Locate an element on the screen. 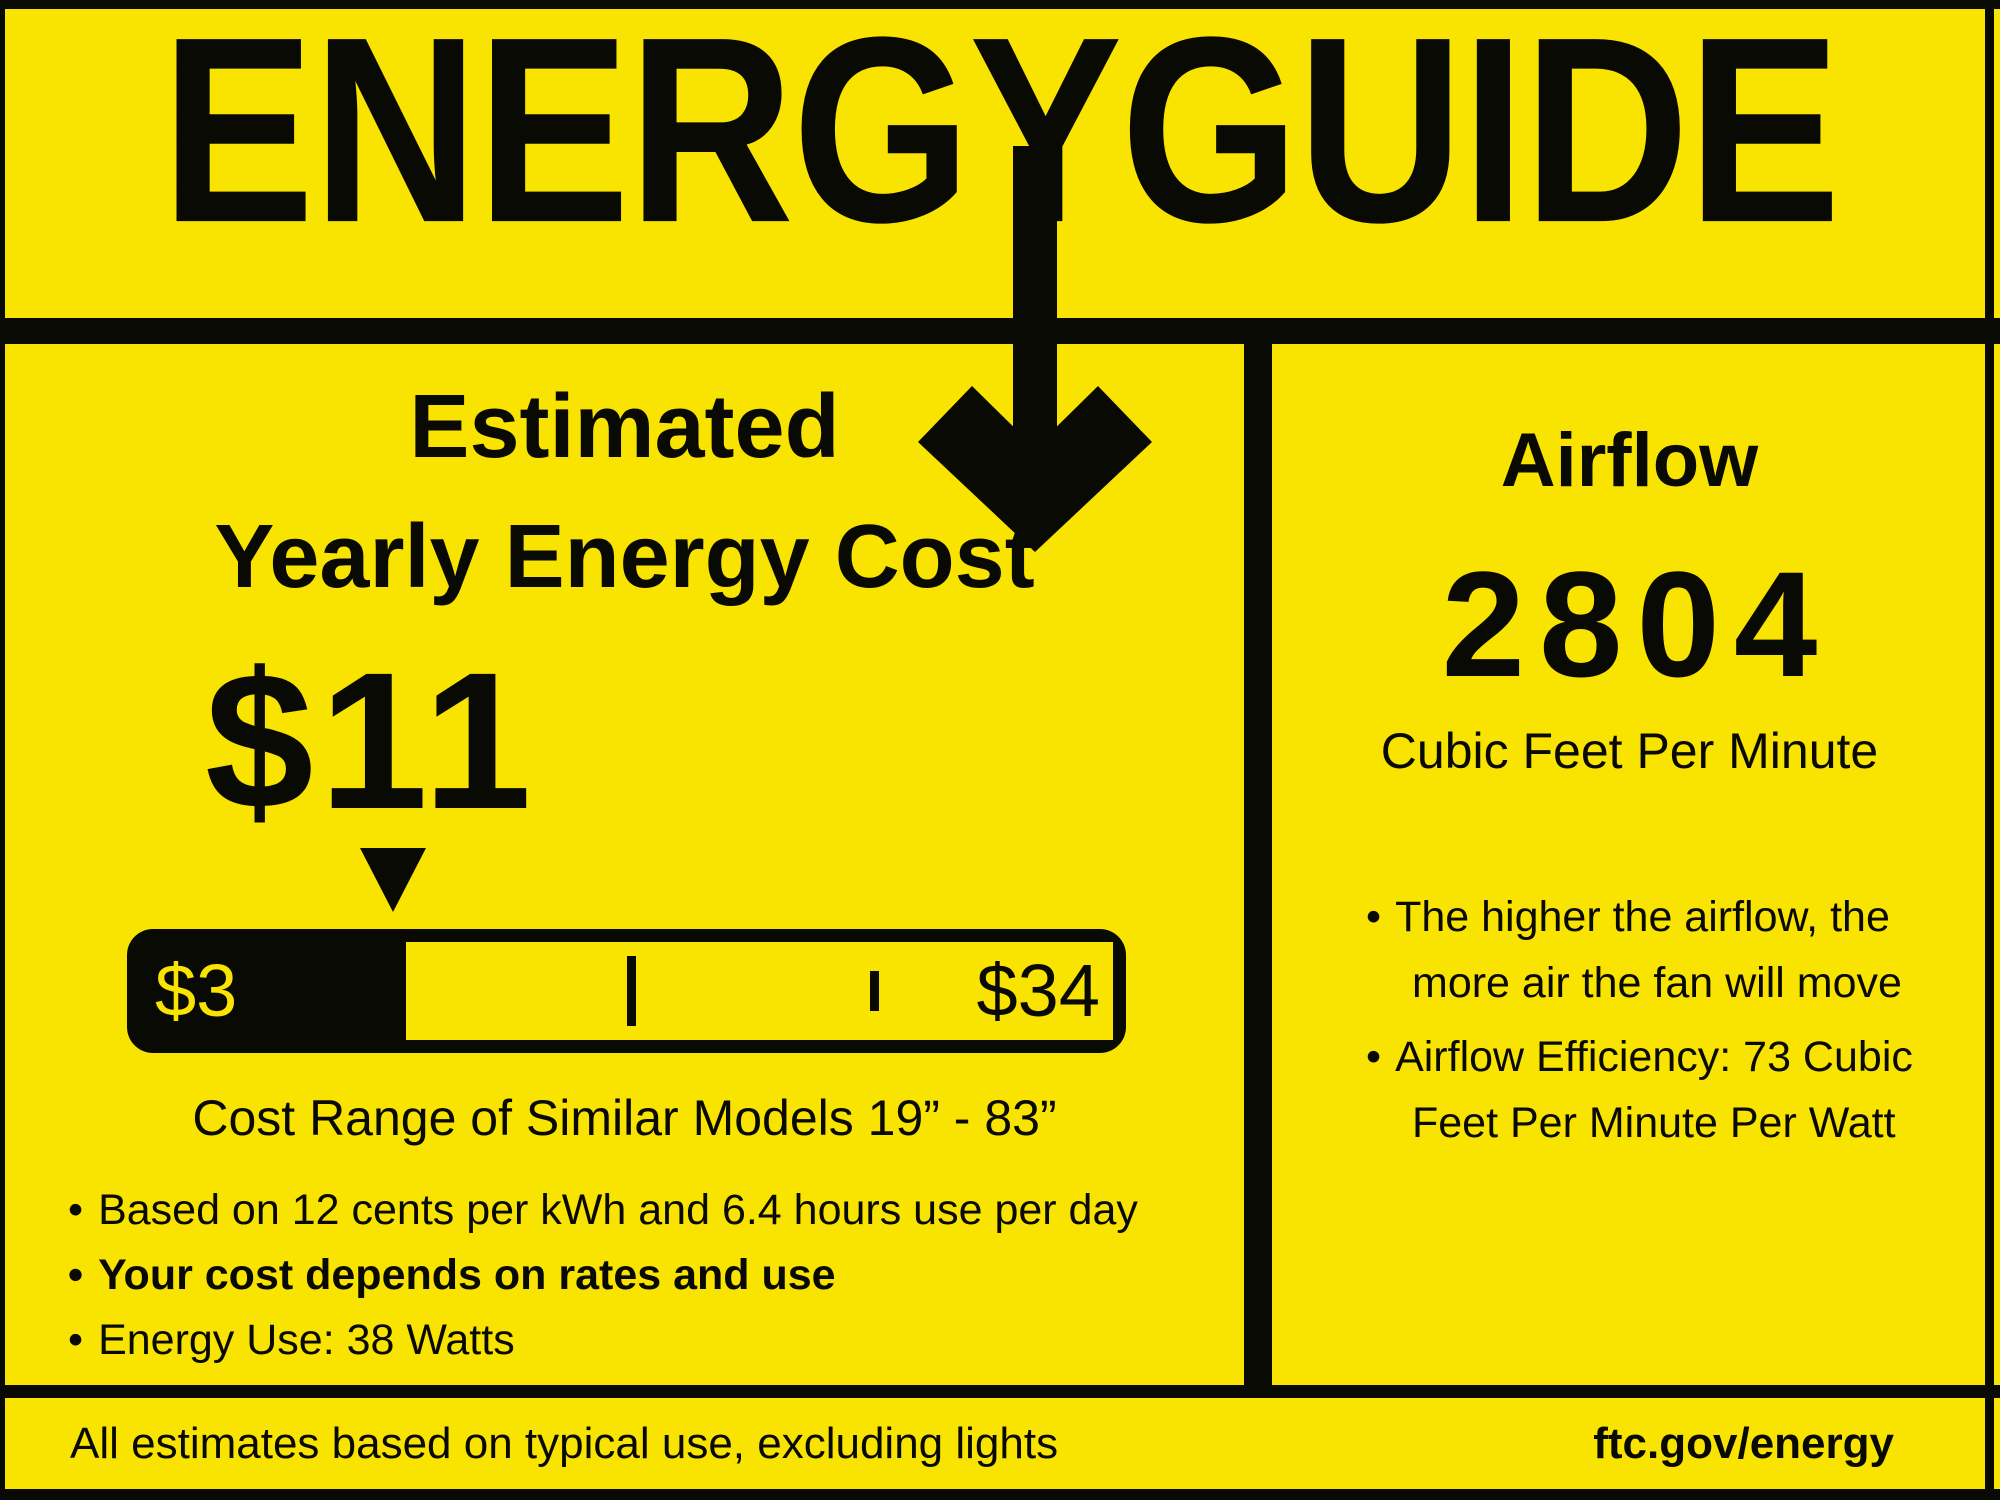 The image size is (2000, 1500). scale-caption: Cost Range of Similar Models 19” - 83” is located at coordinates (624, 1118).